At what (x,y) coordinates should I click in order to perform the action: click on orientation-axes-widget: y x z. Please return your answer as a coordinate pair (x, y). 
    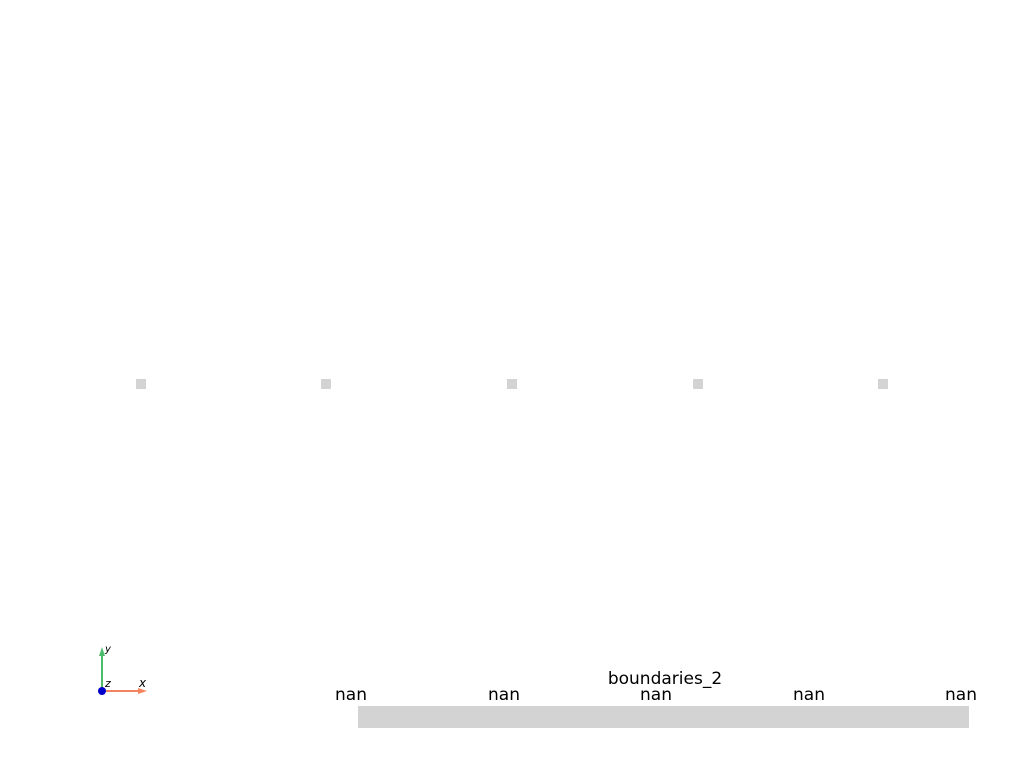
    Looking at the image, I should click on (122, 669).